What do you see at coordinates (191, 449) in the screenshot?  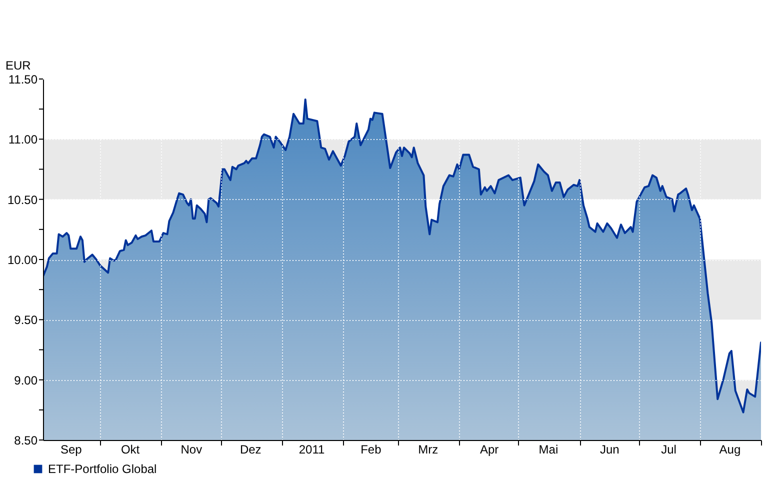 I see `x-tick-label: Nov` at bounding box center [191, 449].